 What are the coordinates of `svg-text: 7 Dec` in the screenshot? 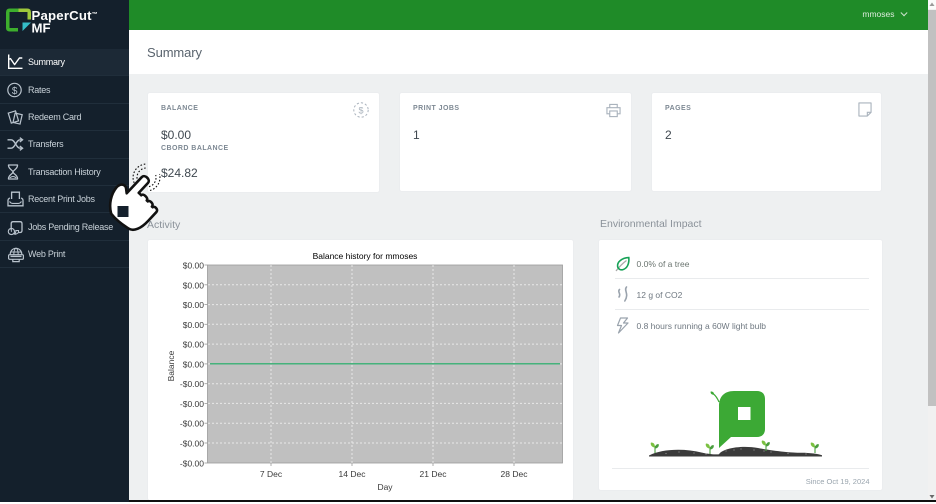 It's located at (271, 474).